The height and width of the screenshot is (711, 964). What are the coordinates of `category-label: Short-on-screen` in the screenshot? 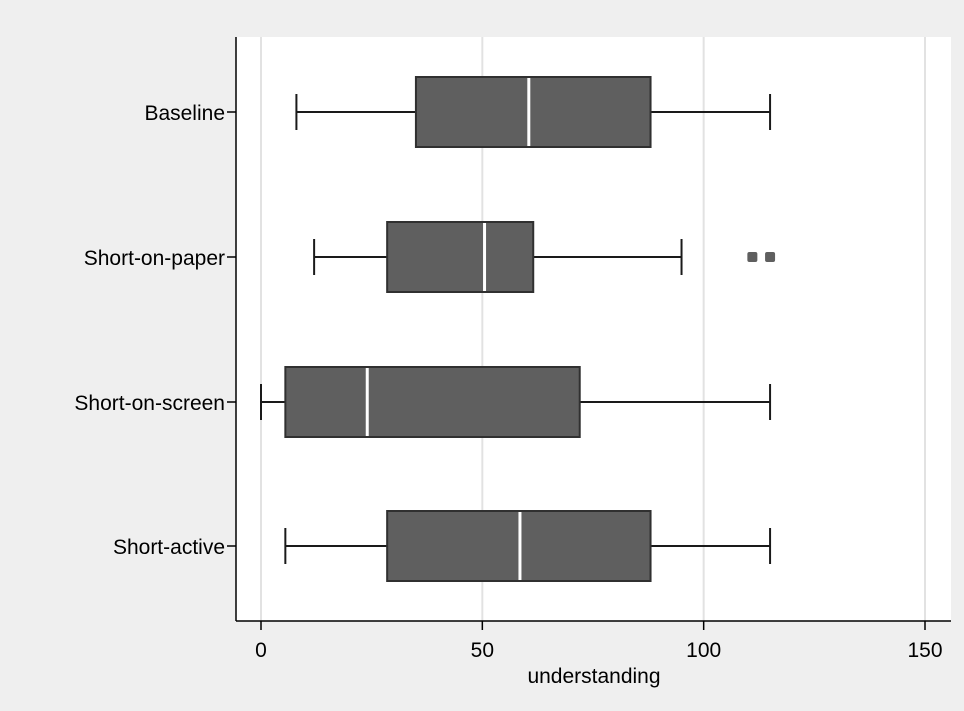 It's located at (149, 403).